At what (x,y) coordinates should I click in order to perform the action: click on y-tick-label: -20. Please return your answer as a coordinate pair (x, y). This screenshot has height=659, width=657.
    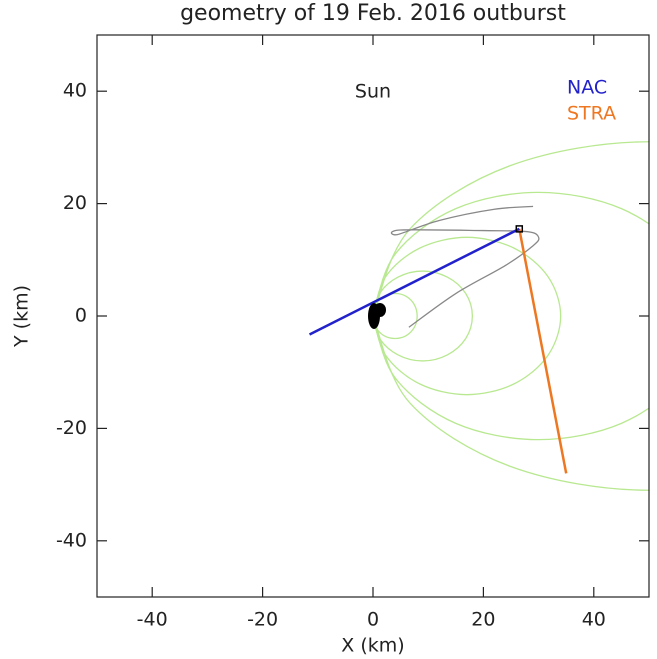
    Looking at the image, I should click on (71, 428).